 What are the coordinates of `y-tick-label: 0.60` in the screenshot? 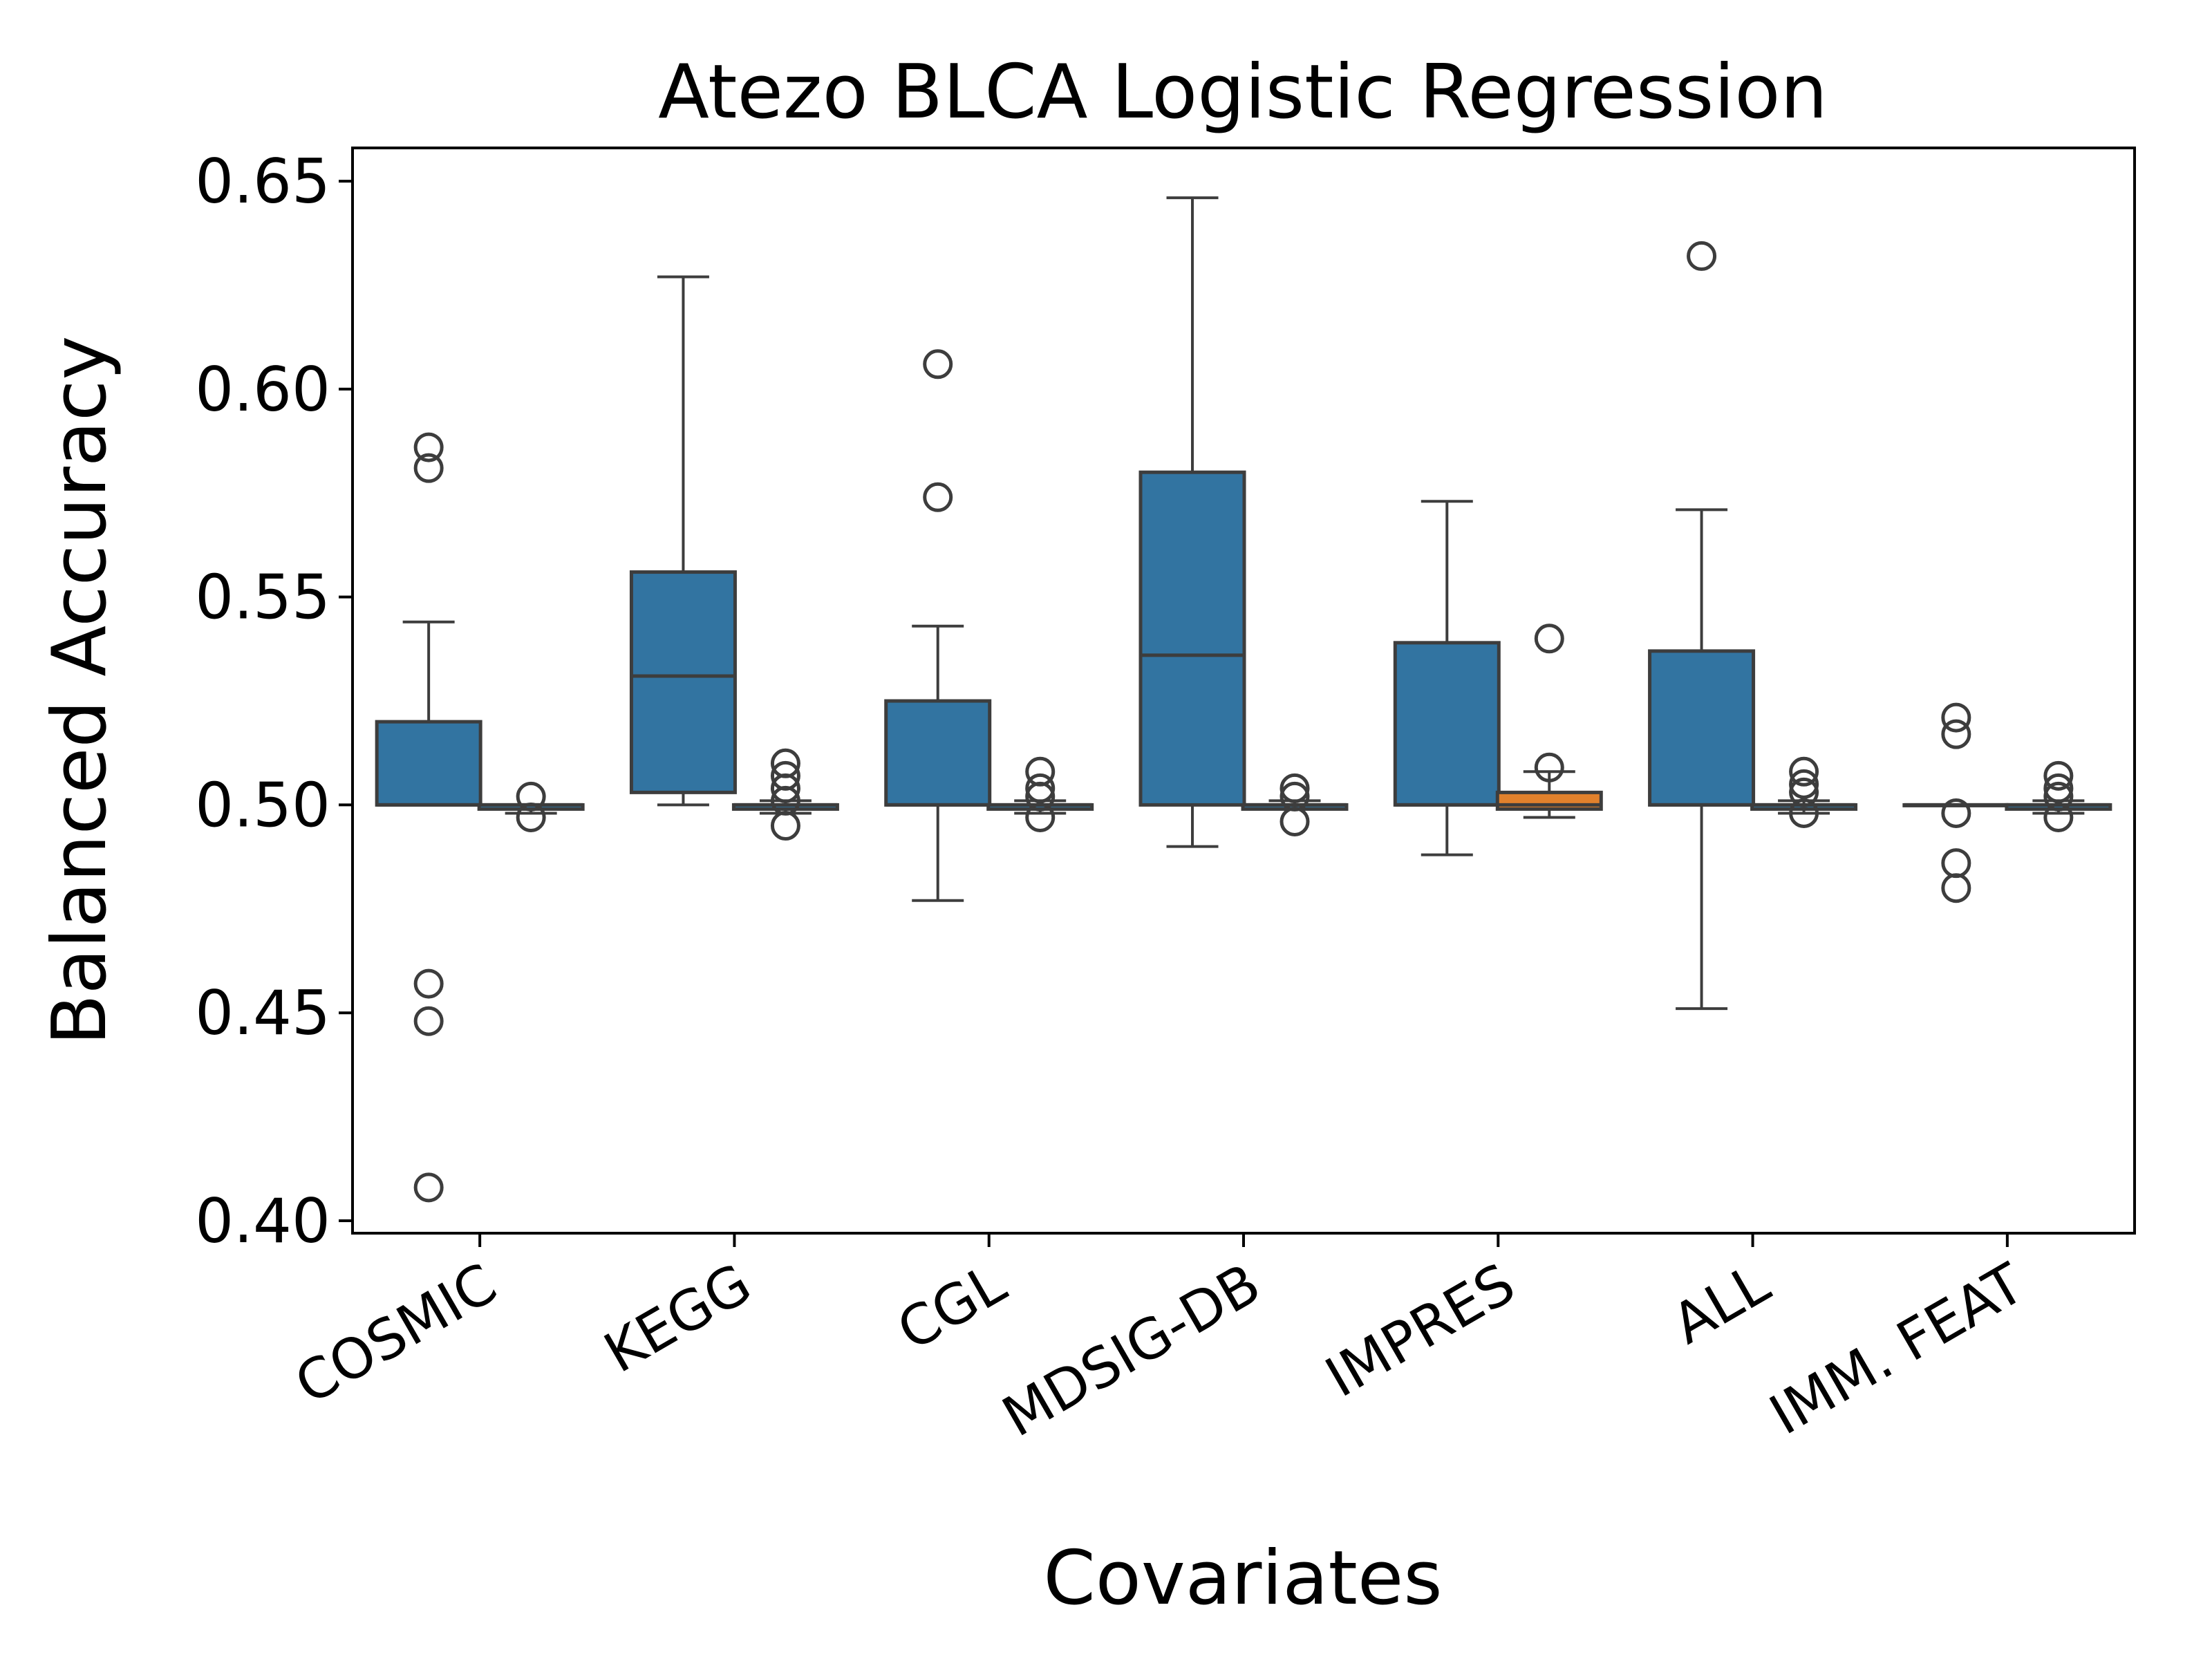 It's located at (262, 390).